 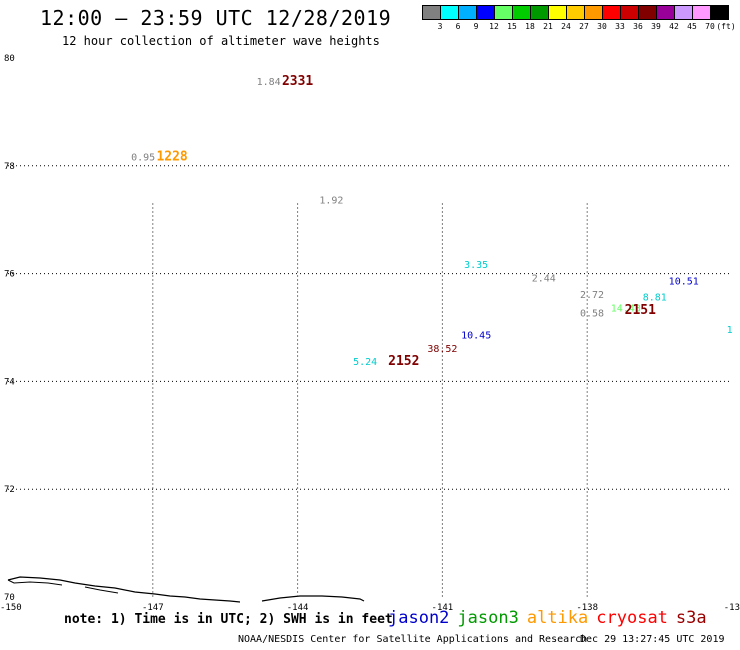 I want to click on swh-value-label: 8.81, so click(x=655, y=298).